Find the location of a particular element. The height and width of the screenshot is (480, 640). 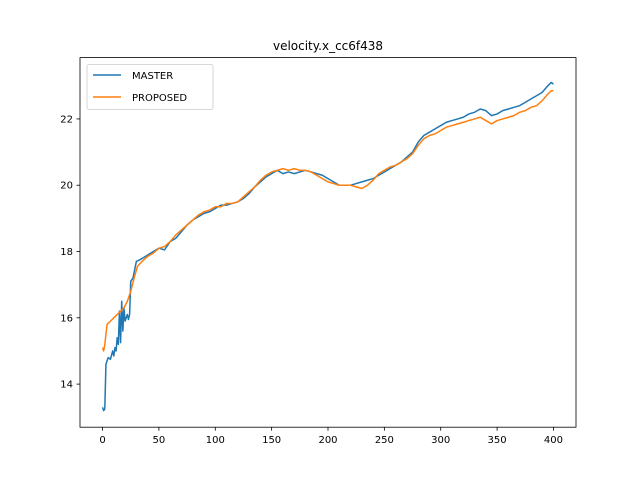

y-tick-label: 14 is located at coordinates (66, 385).